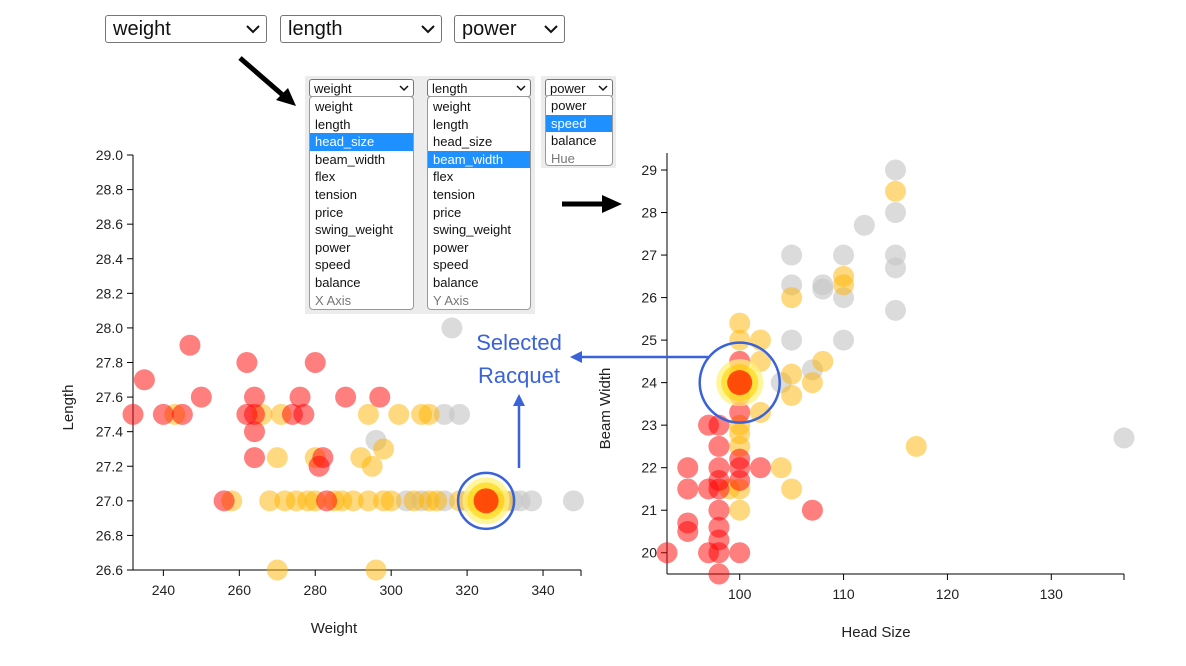  What do you see at coordinates (479, 88) in the screenshot?
I see `y-axis-dropdown-select: length` at bounding box center [479, 88].